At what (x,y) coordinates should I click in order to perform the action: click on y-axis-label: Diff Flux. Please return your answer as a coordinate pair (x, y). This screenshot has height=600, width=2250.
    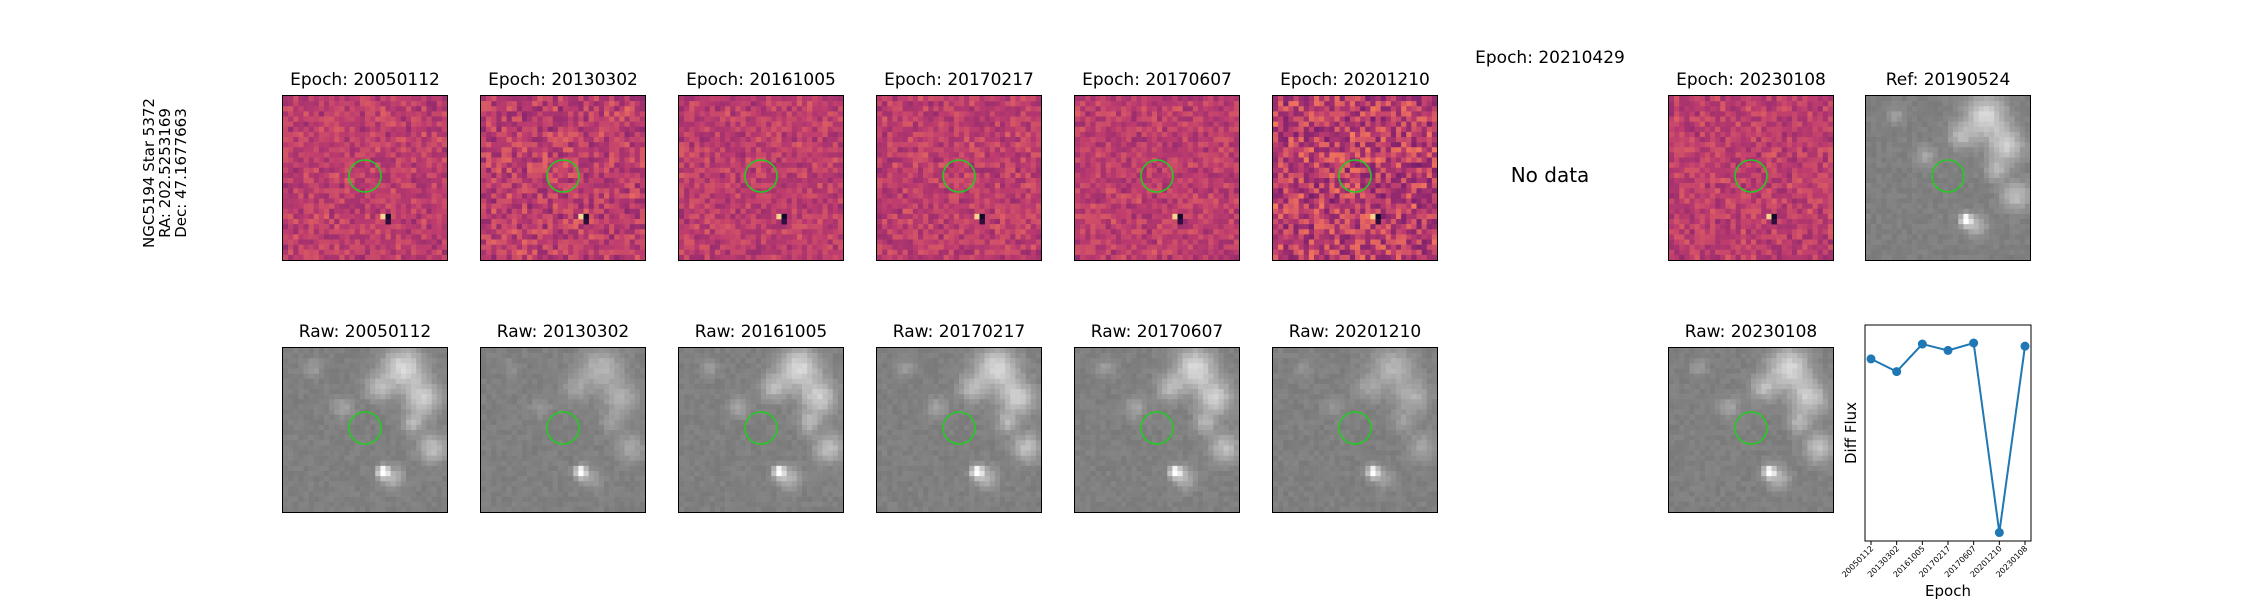
    Looking at the image, I should click on (1851, 433).